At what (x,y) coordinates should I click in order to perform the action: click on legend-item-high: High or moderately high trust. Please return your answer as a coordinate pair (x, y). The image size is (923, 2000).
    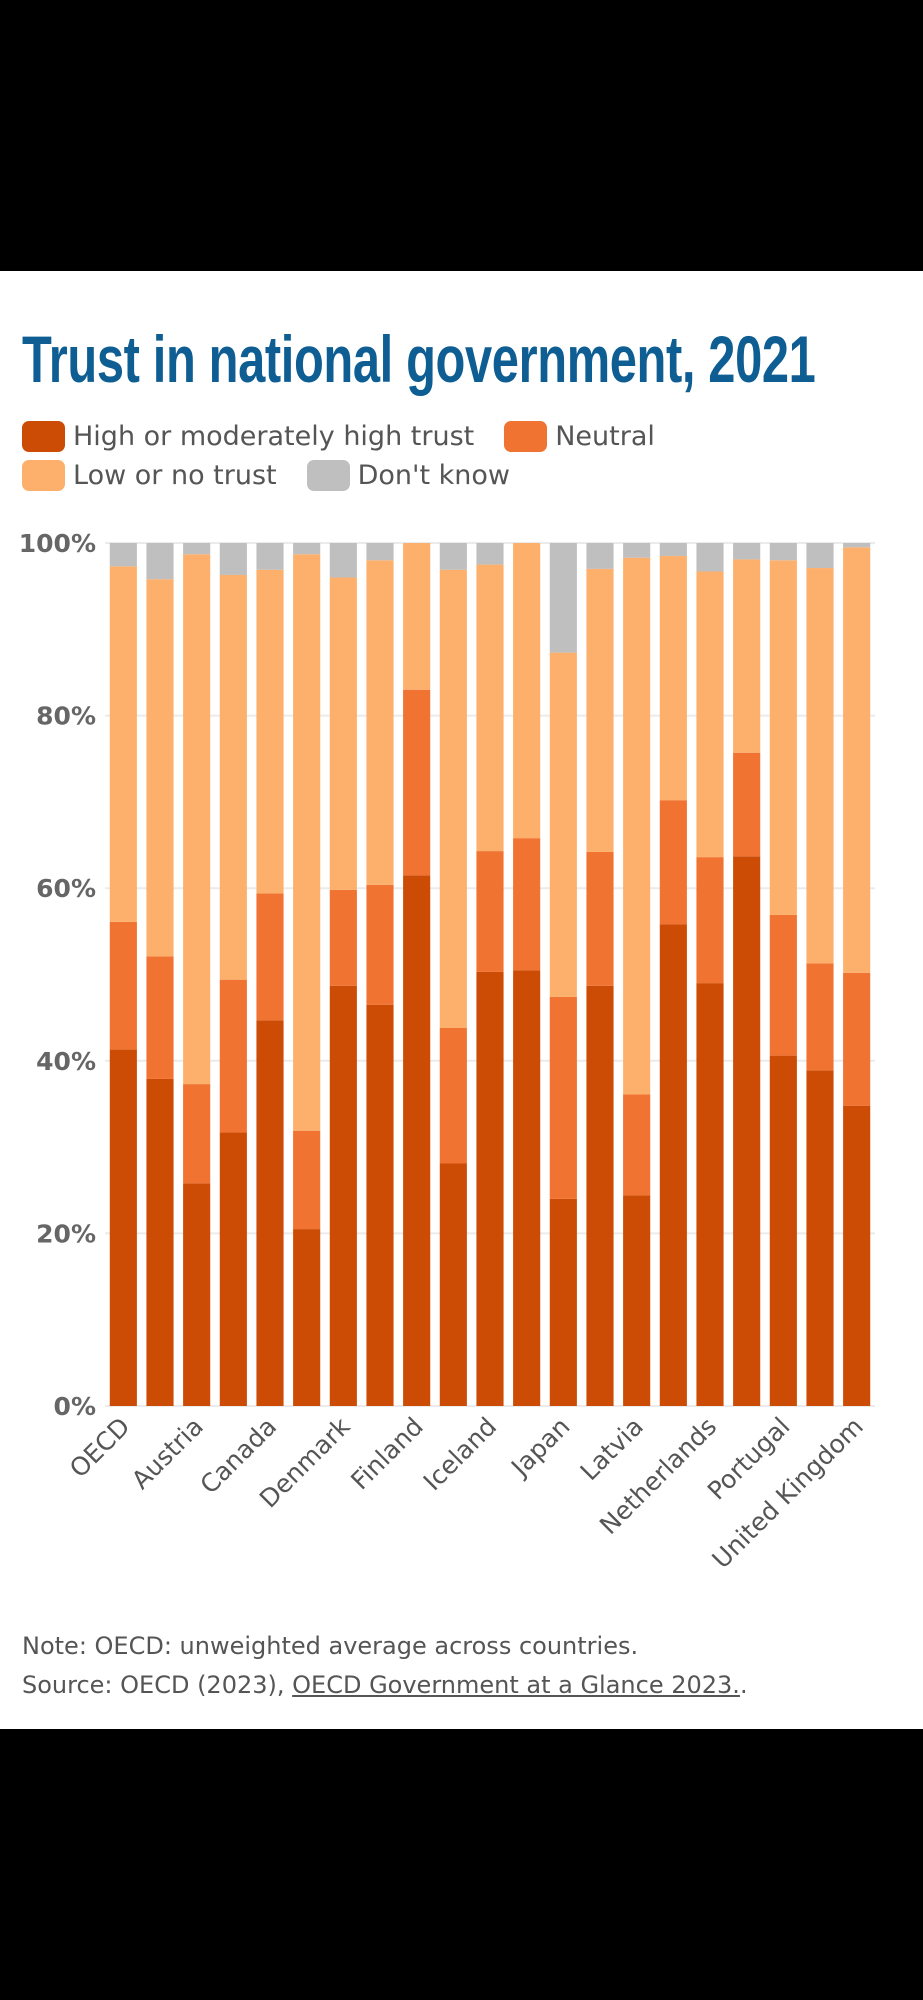
    Looking at the image, I should click on (248, 436).